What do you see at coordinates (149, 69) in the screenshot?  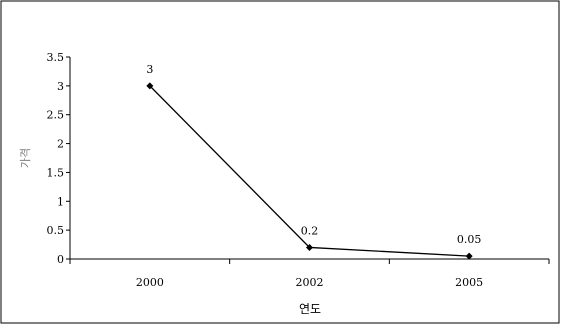 I see `data-label: 3` at bounding box center [149, 69].